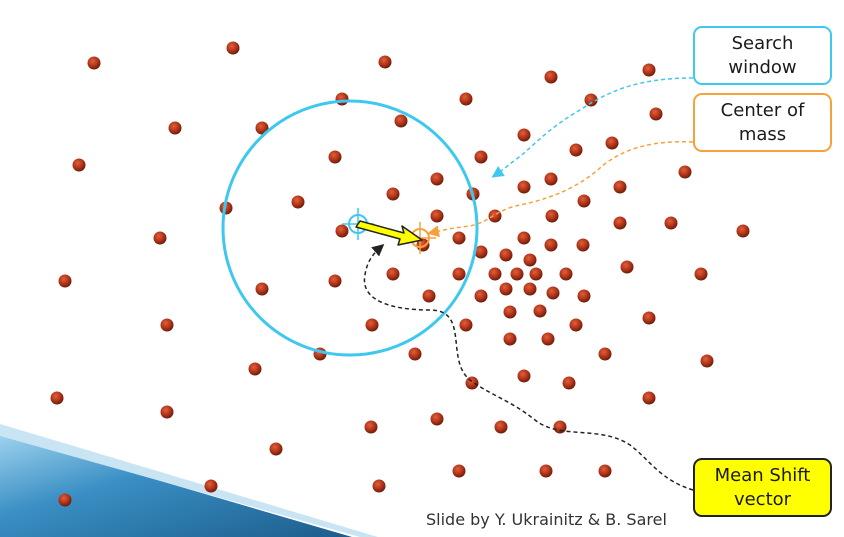  I want to click on search-window-circle, so click(350, 228).